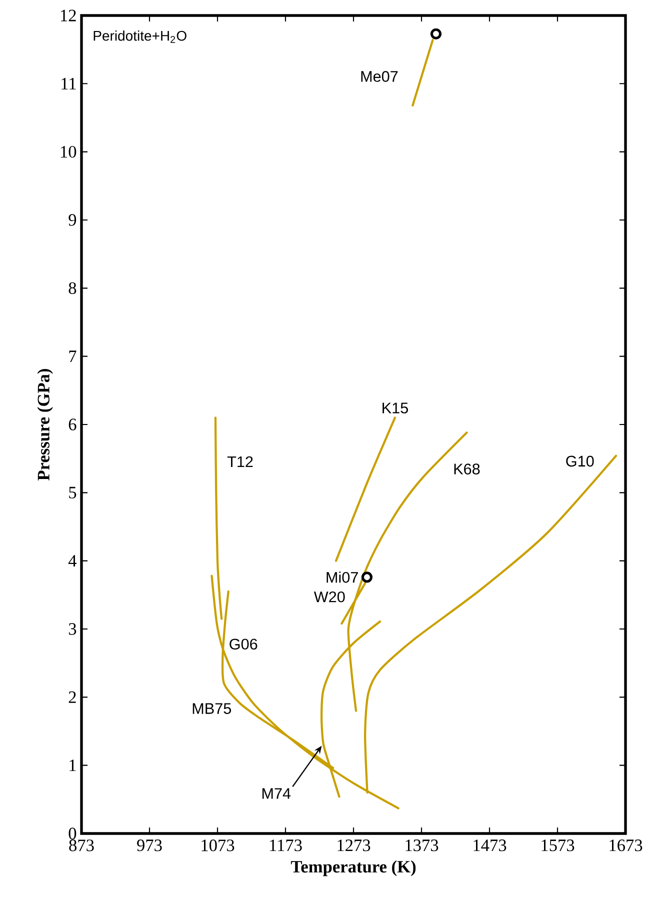 This screenshot has height=905, width=656. What do you see at coordinates (218, 846) in the screenshot?
I see `x-tick-label: 1073` at bounding box center [218, 846].